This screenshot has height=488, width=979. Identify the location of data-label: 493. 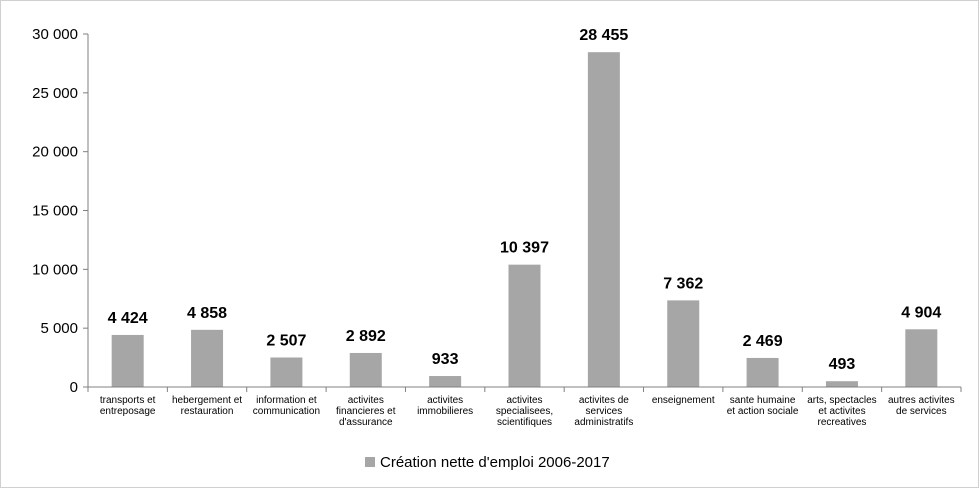
(842, 364).